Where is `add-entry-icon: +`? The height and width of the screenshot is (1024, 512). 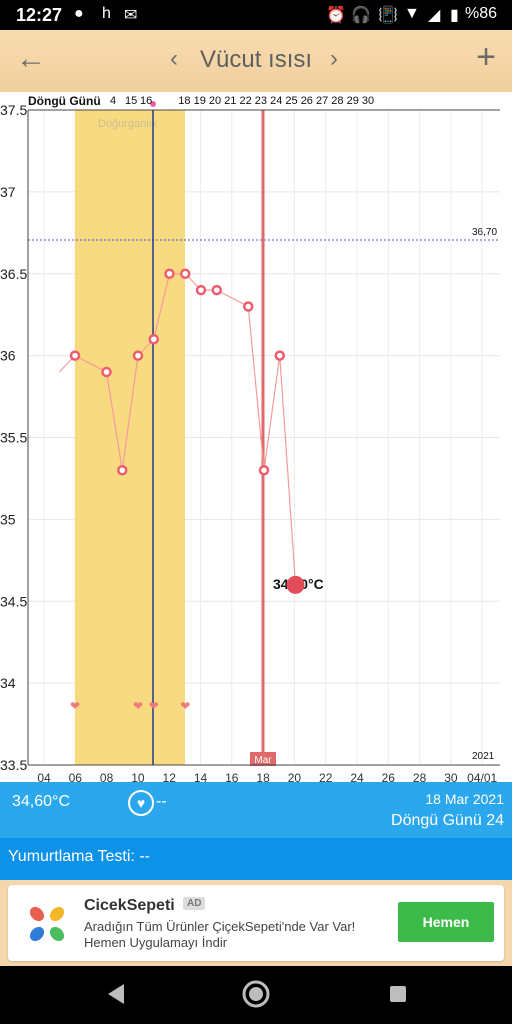 add-entry-icon: + is located at coordinates (486, 57).